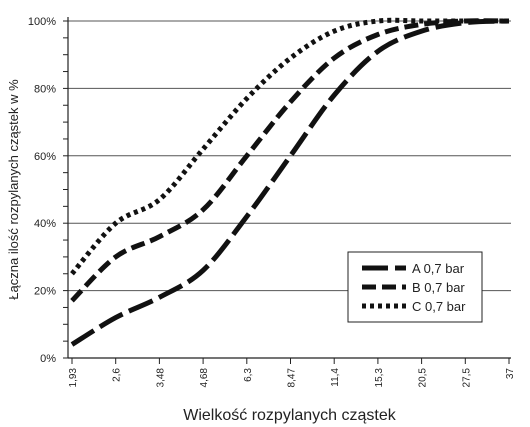 The height and width of the screenshot is (427, 530). What do you see at coordinates (439, 306) in the screenshot?
I see `legend-label: C 0,7 bar` at bounding box center [439, 306].